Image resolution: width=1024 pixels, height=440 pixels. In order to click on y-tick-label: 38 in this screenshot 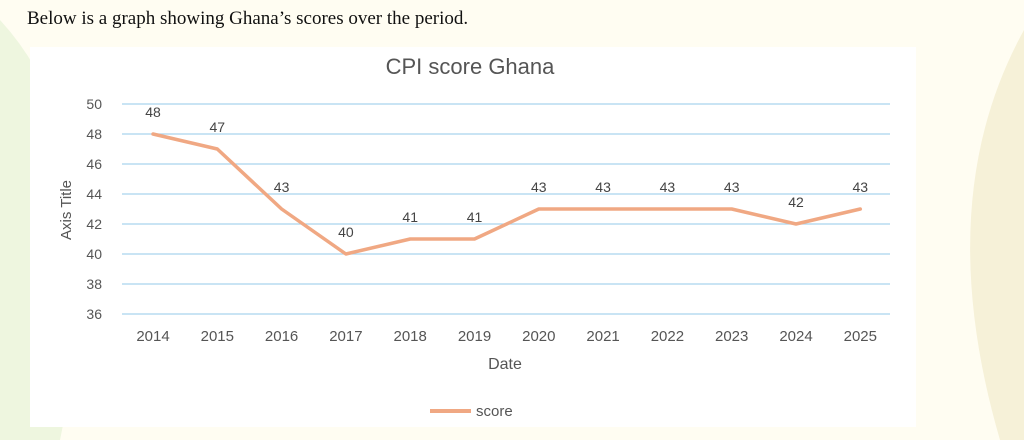, I will do `click(94, 284)`.